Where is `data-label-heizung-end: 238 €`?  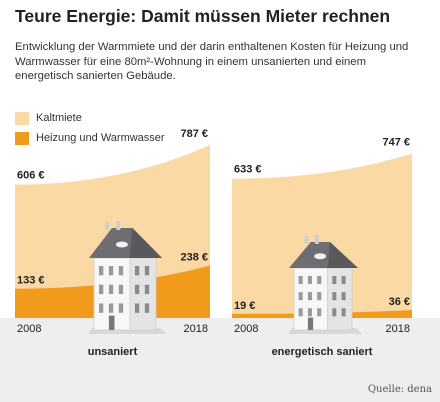
data-label-heizung-end: 238 € is located at coordinates (194, 258).